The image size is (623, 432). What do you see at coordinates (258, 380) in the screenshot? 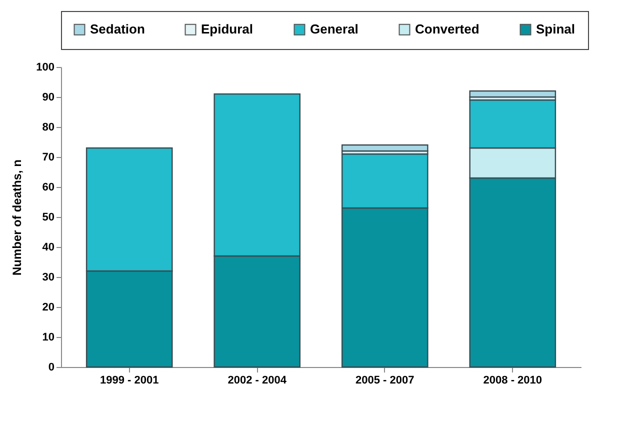
I see `x-tick-label: 2002 - 2004` at bounding box center [258, 380].